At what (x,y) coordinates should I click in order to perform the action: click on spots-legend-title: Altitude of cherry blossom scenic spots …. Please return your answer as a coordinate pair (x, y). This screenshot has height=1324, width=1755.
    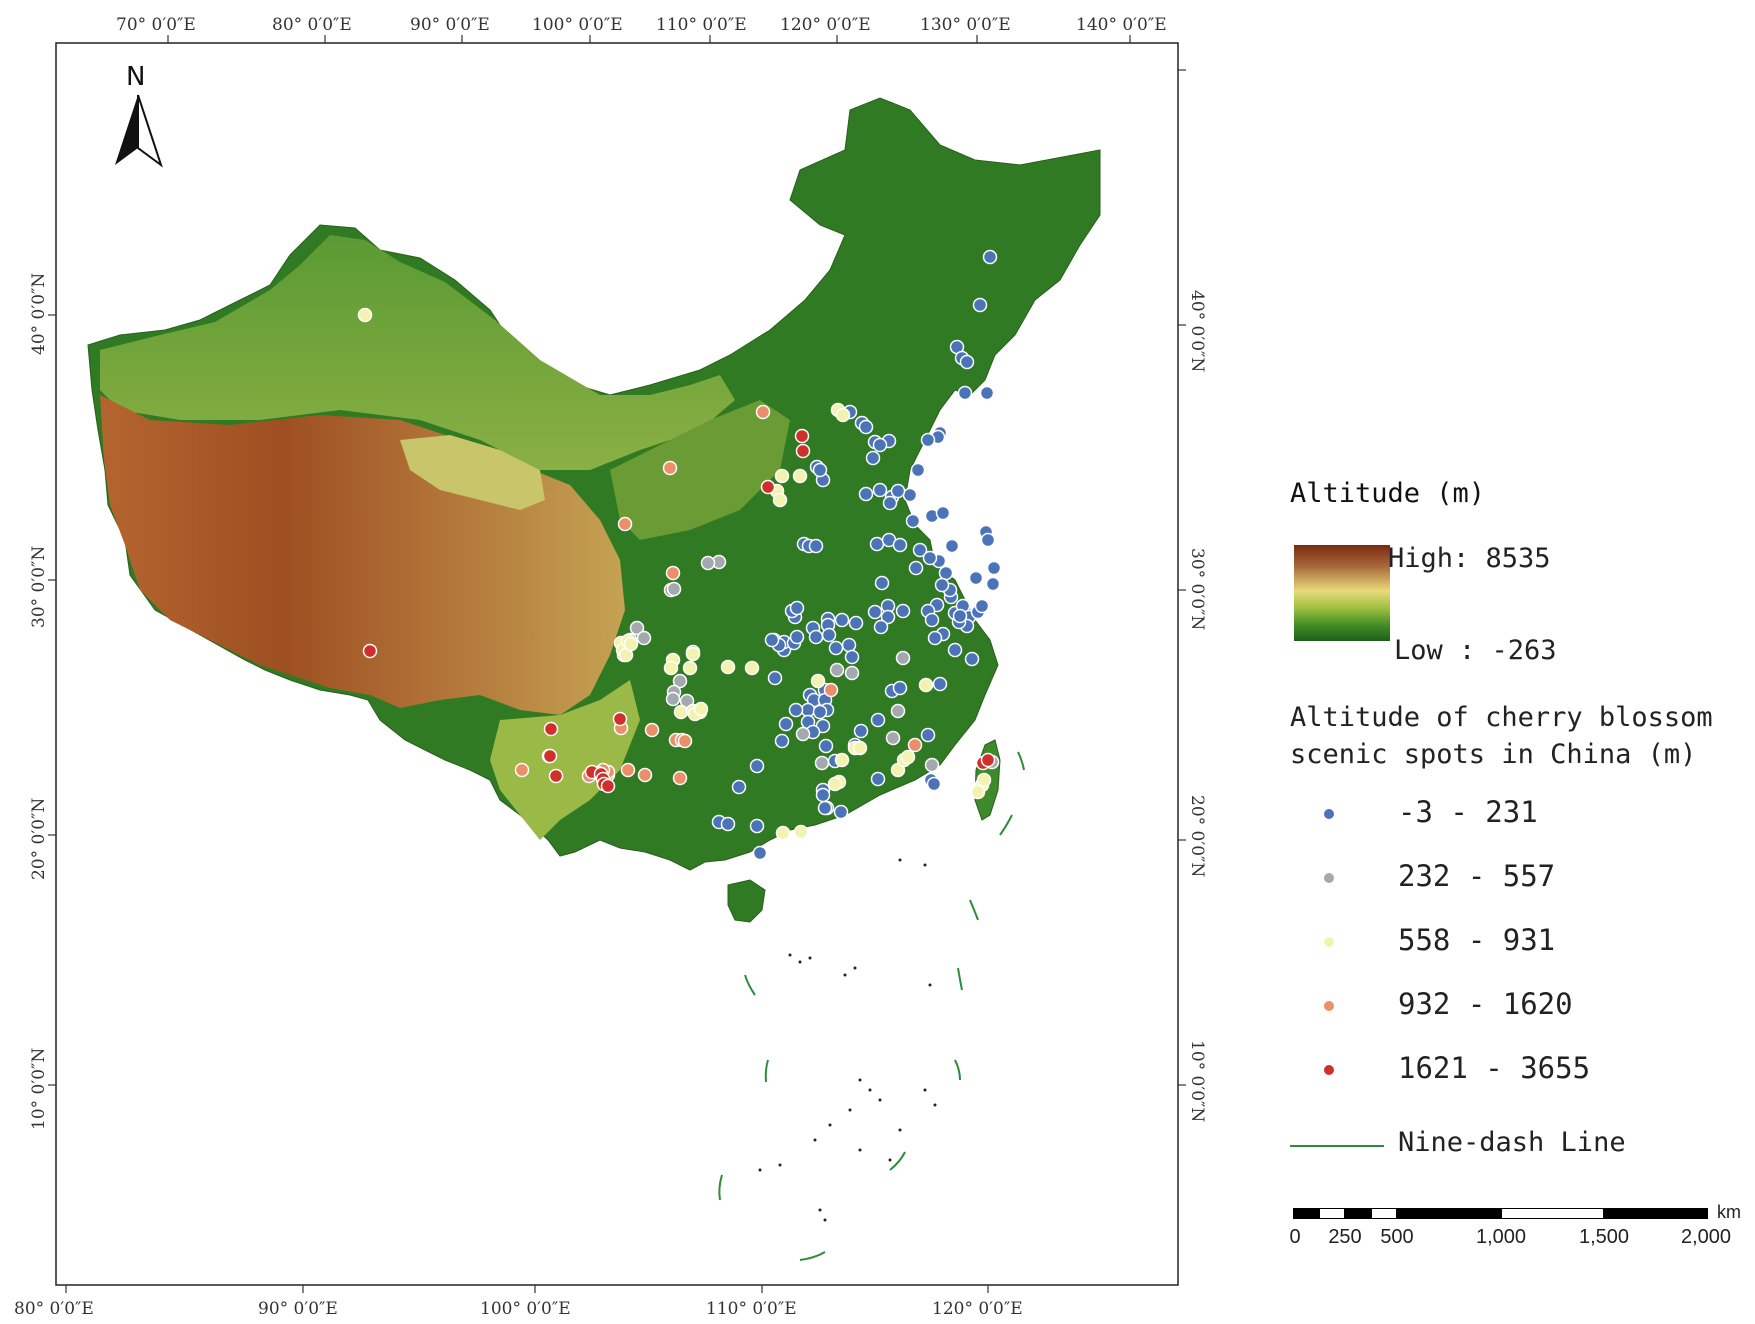
    Looking at the image, I should click on (1515, 736).